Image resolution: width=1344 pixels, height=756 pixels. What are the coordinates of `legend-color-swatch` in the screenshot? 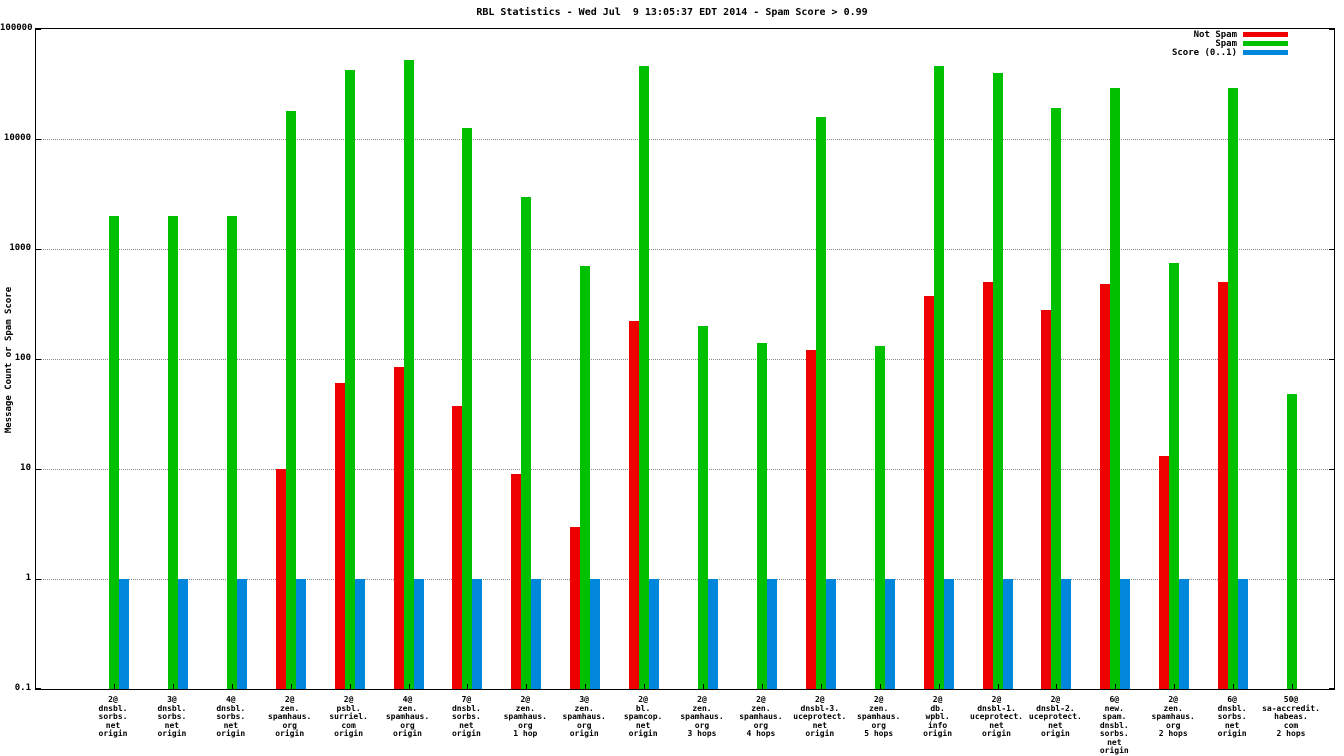 It's located at (1265, 52).